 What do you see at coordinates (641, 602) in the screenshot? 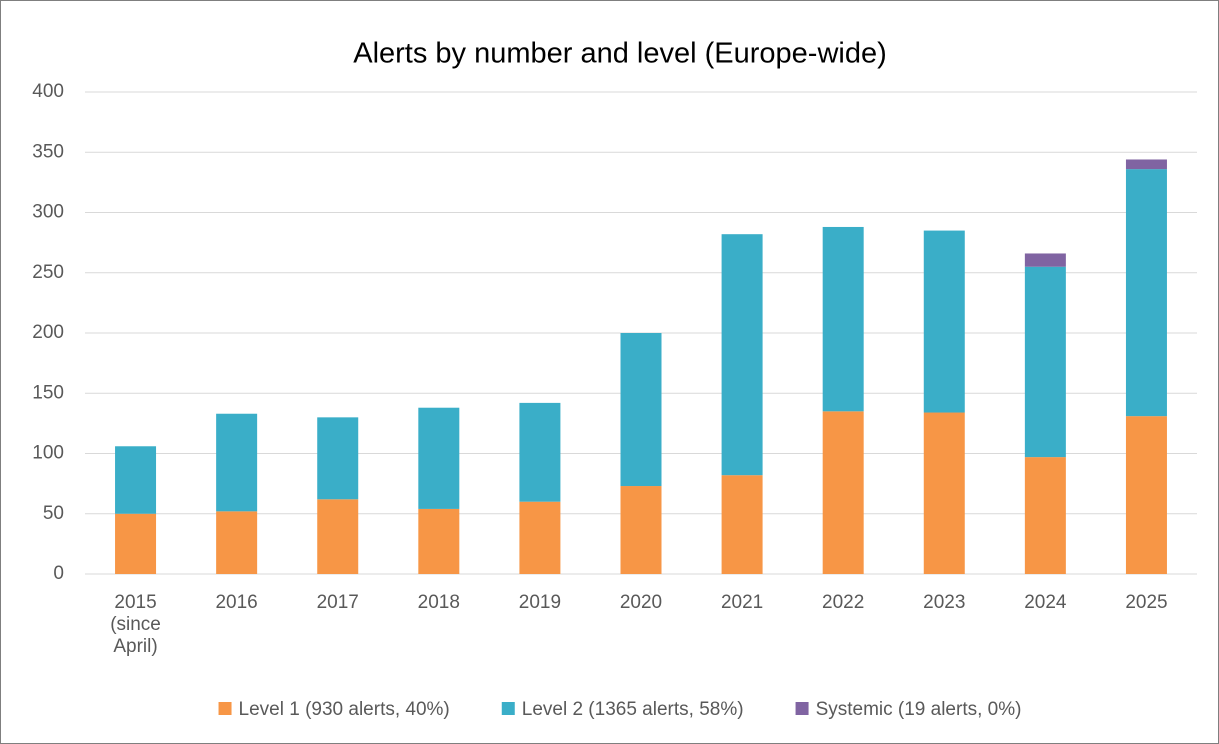
I see `x-tick-label: 2020` at bounding box center [641, 602].